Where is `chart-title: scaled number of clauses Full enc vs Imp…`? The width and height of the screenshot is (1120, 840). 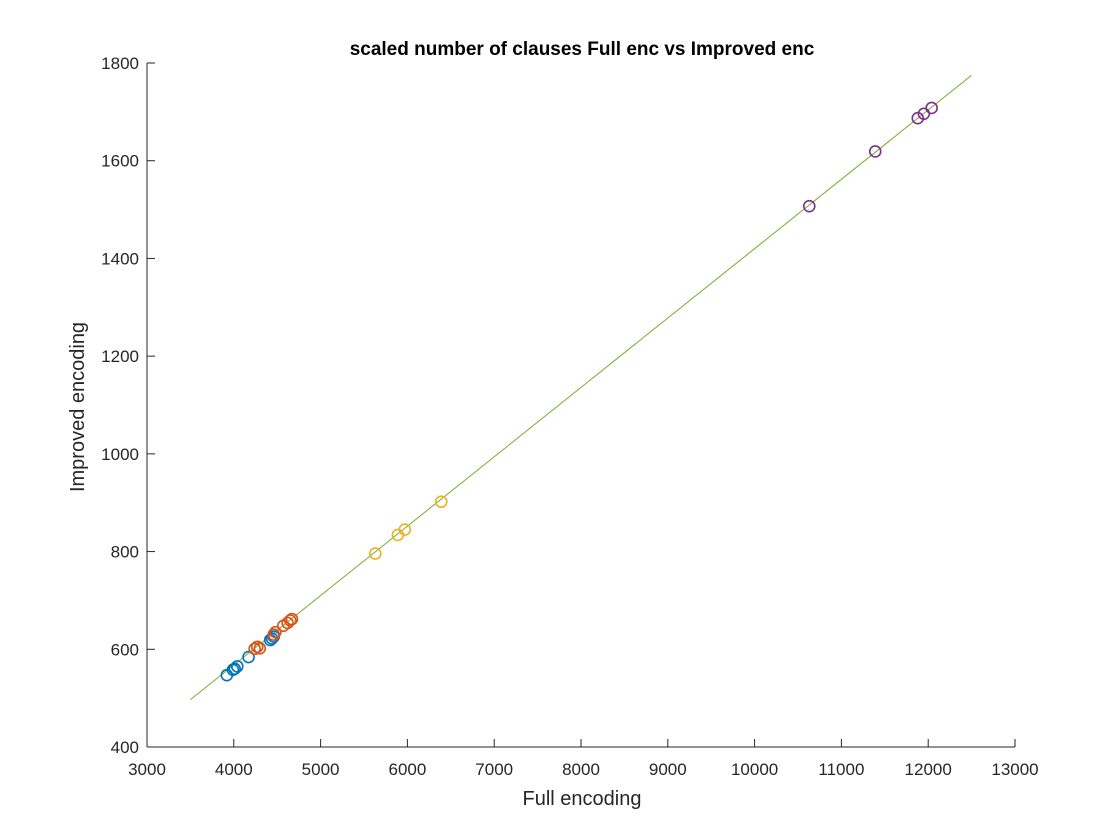 chart-title: scaled number of clauses Full enc vs Imp… is located at coordinates (582, 49).